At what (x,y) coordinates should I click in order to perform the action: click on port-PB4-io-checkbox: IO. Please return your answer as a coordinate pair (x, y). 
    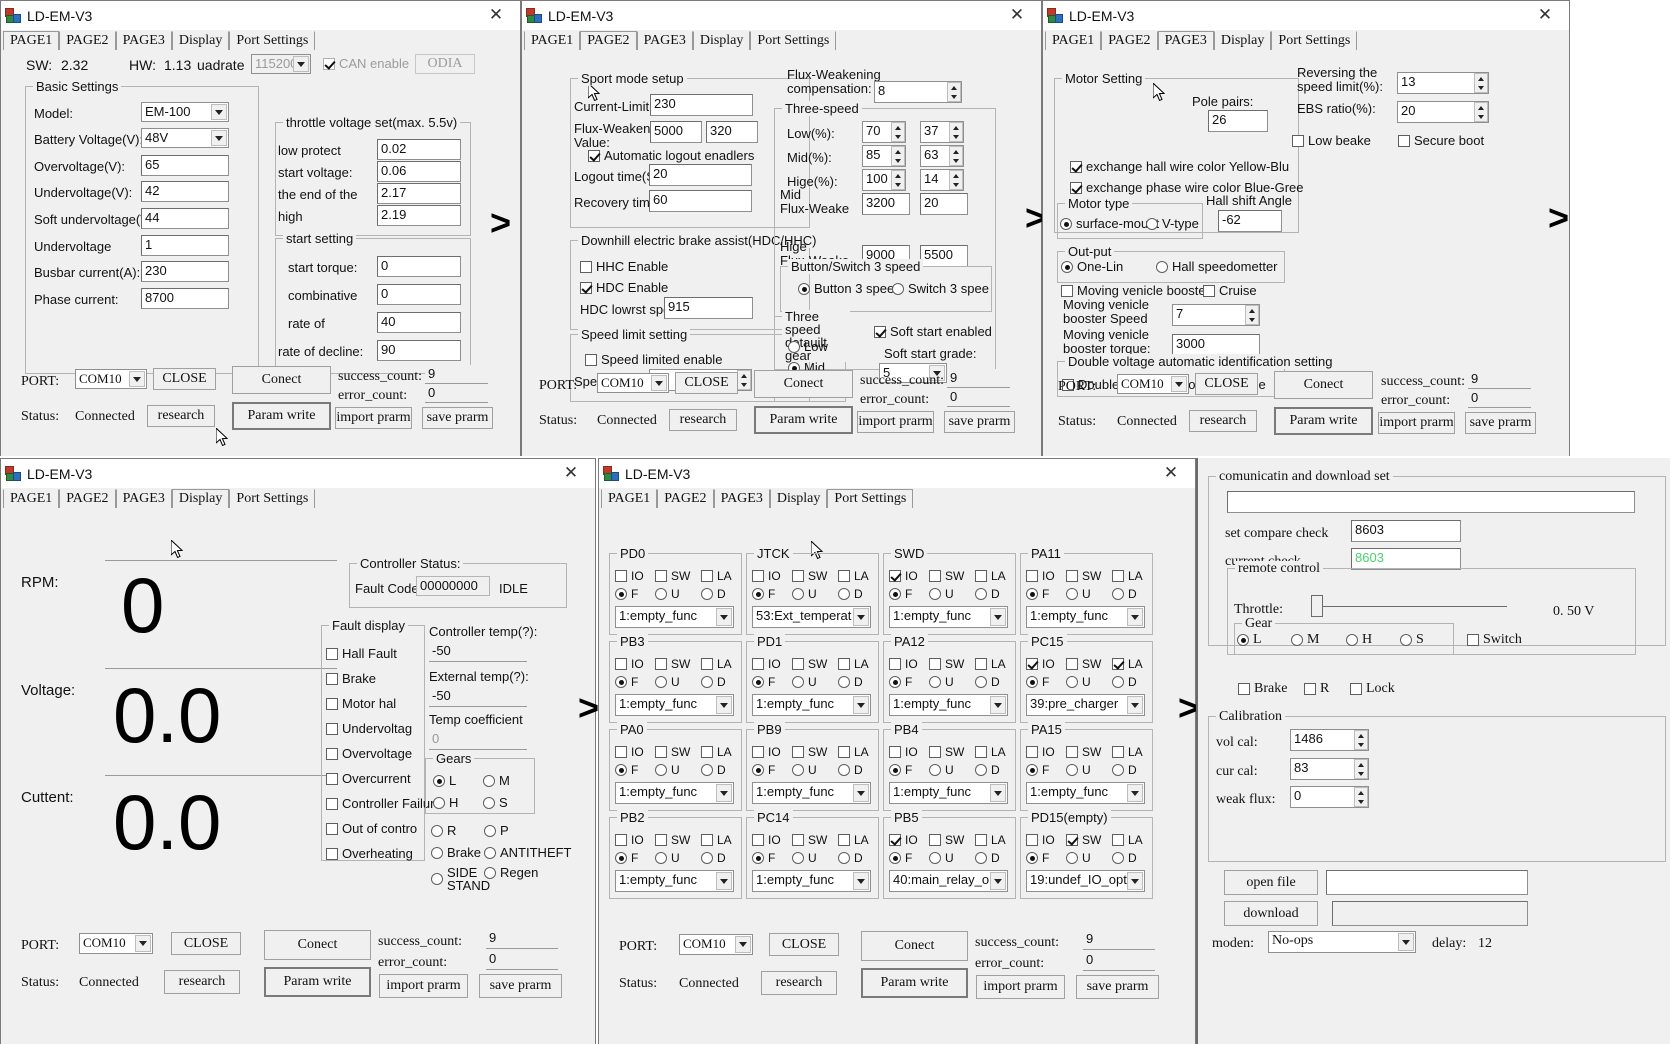
    Looking at the image, I should click on (903, 752).